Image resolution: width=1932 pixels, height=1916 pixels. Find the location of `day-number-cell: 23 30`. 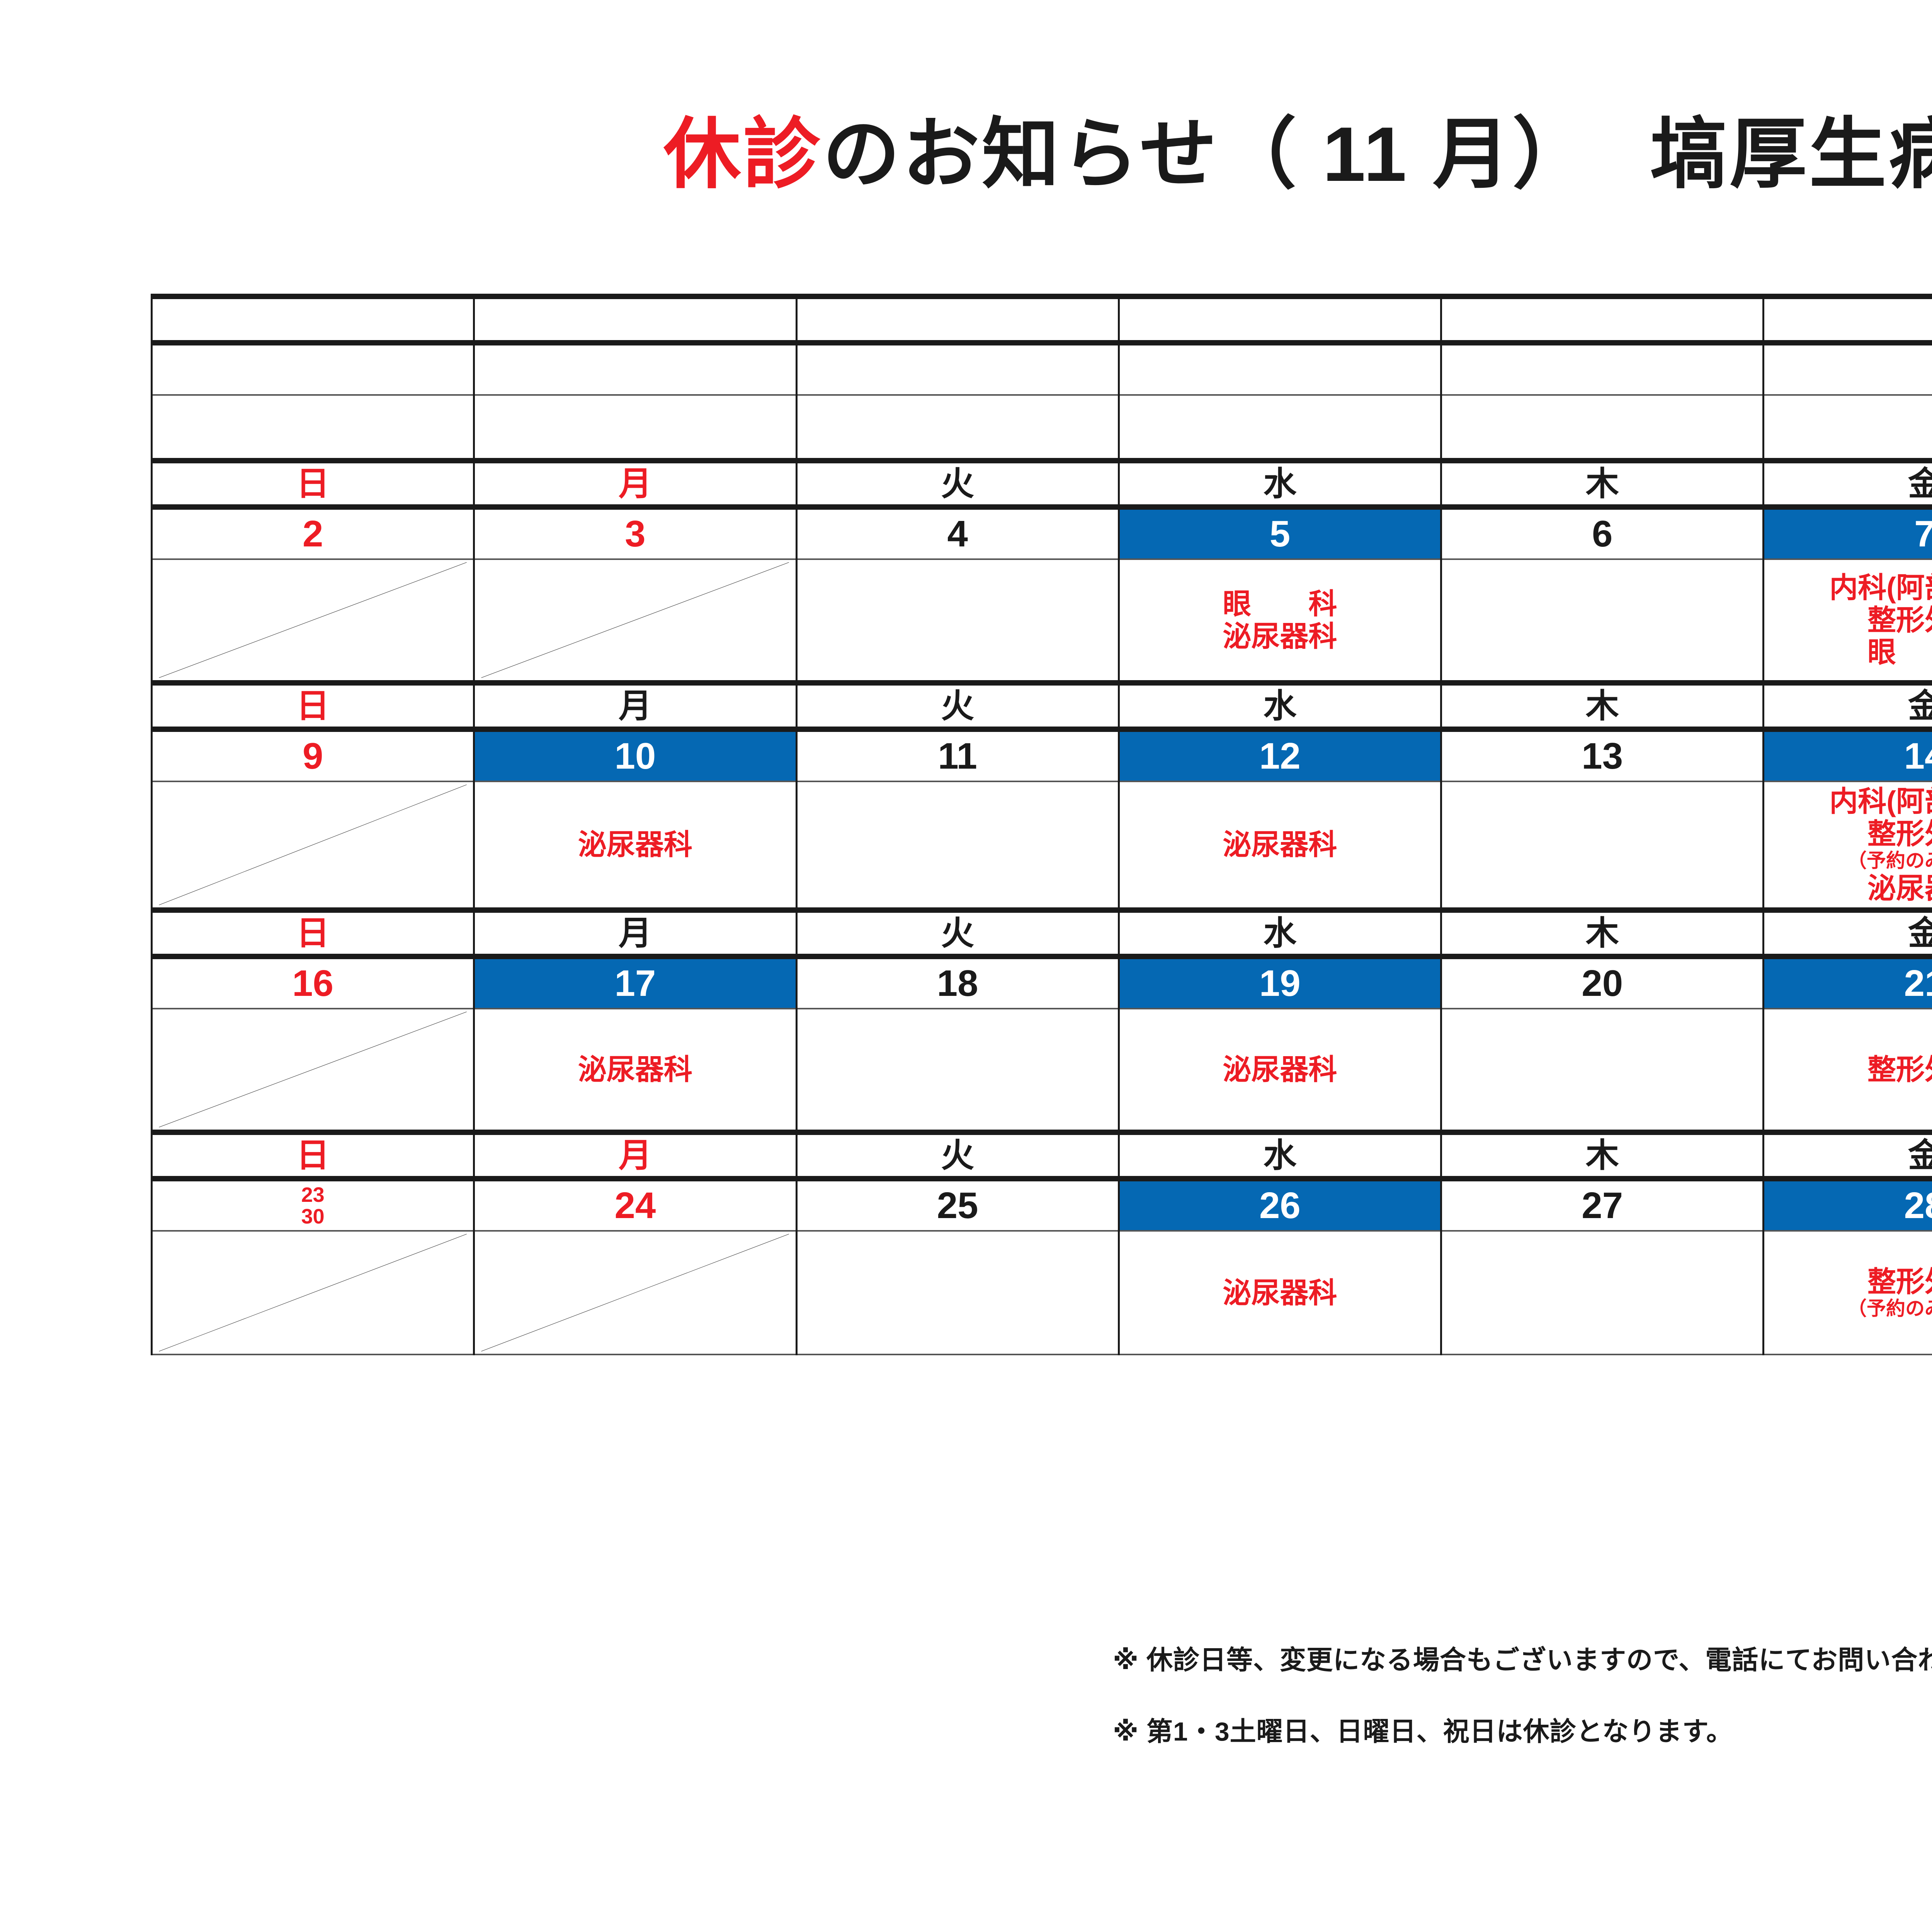

day-number-cell: 23 30 is located at coordinates (312, 1204).